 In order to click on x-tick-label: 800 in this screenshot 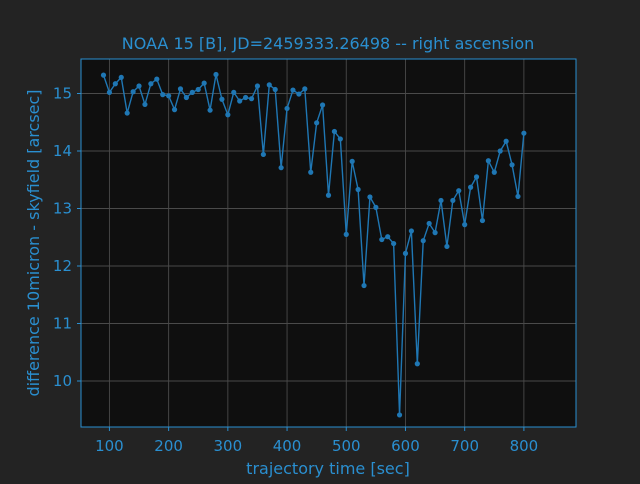, I will do `click(524, 446)`.